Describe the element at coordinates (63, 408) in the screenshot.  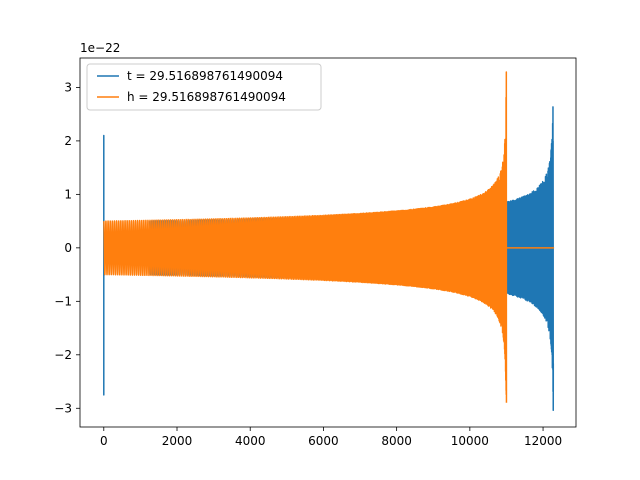
I see `y-tick-label: −3` at that location.